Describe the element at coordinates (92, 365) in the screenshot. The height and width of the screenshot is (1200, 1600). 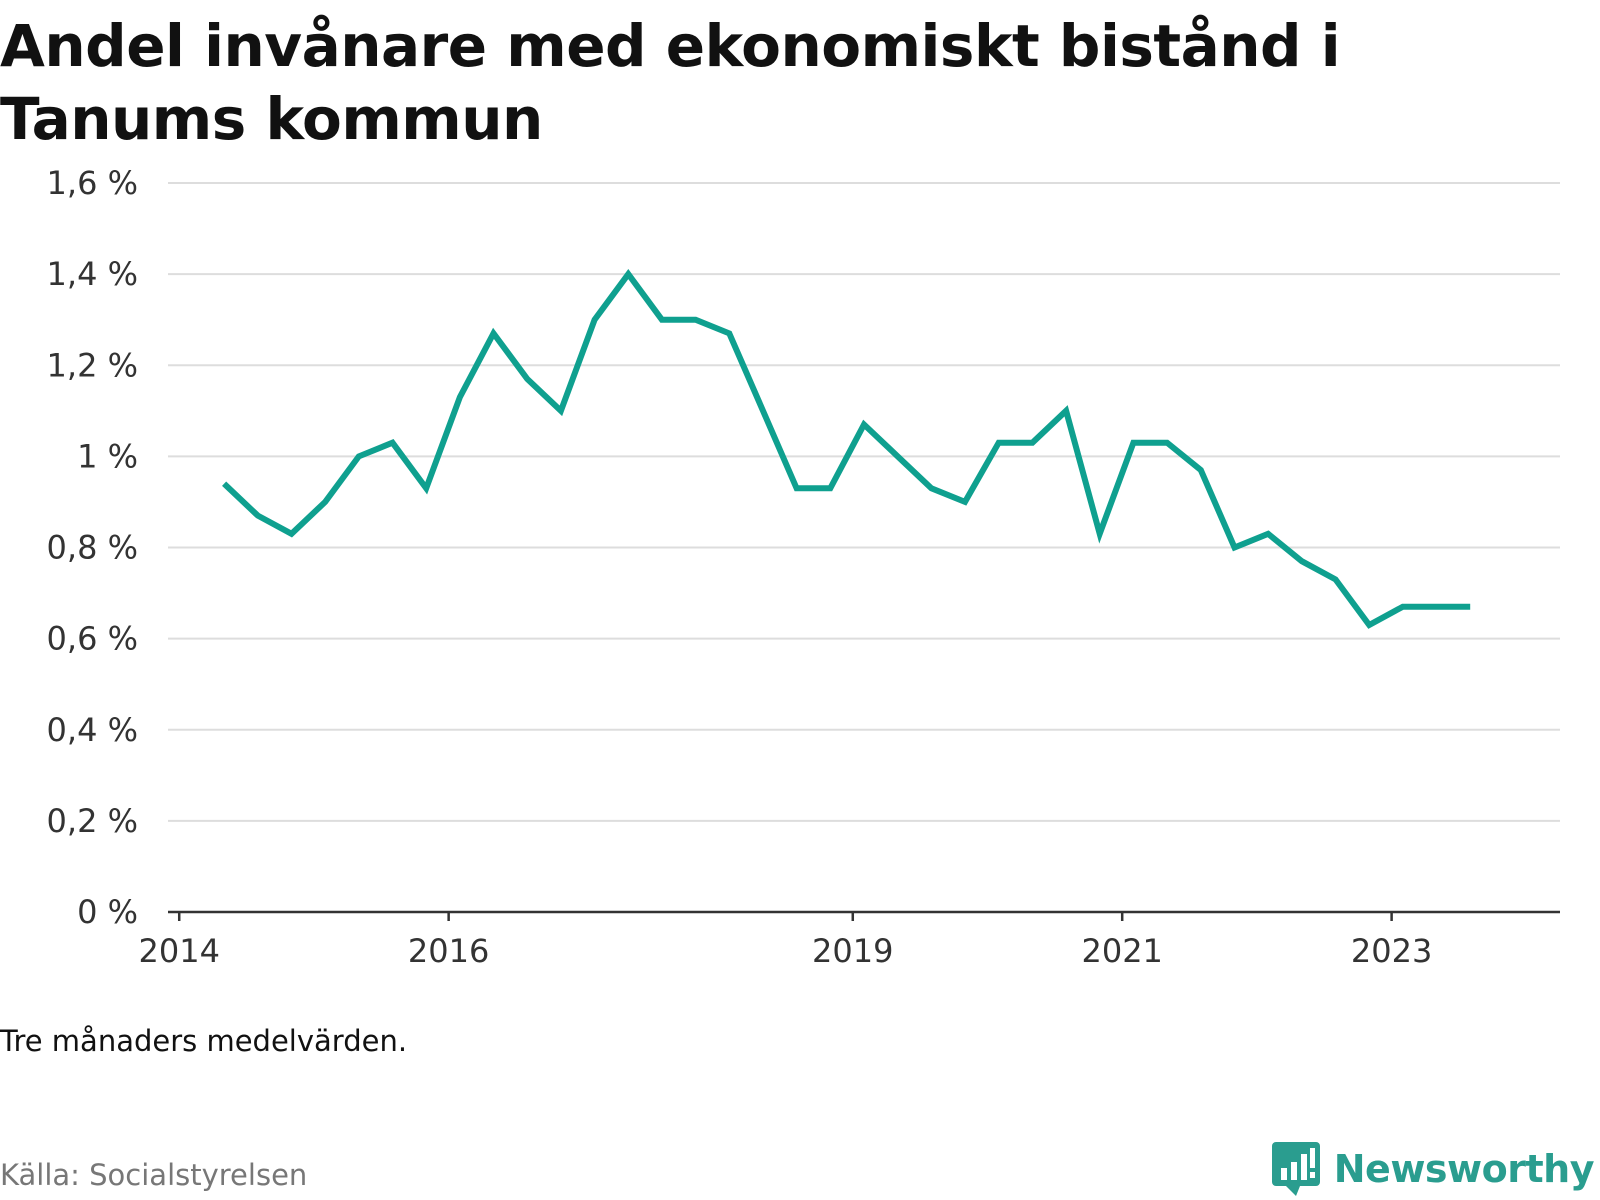
I see `y-tick-label: 1,2 %` at that location.